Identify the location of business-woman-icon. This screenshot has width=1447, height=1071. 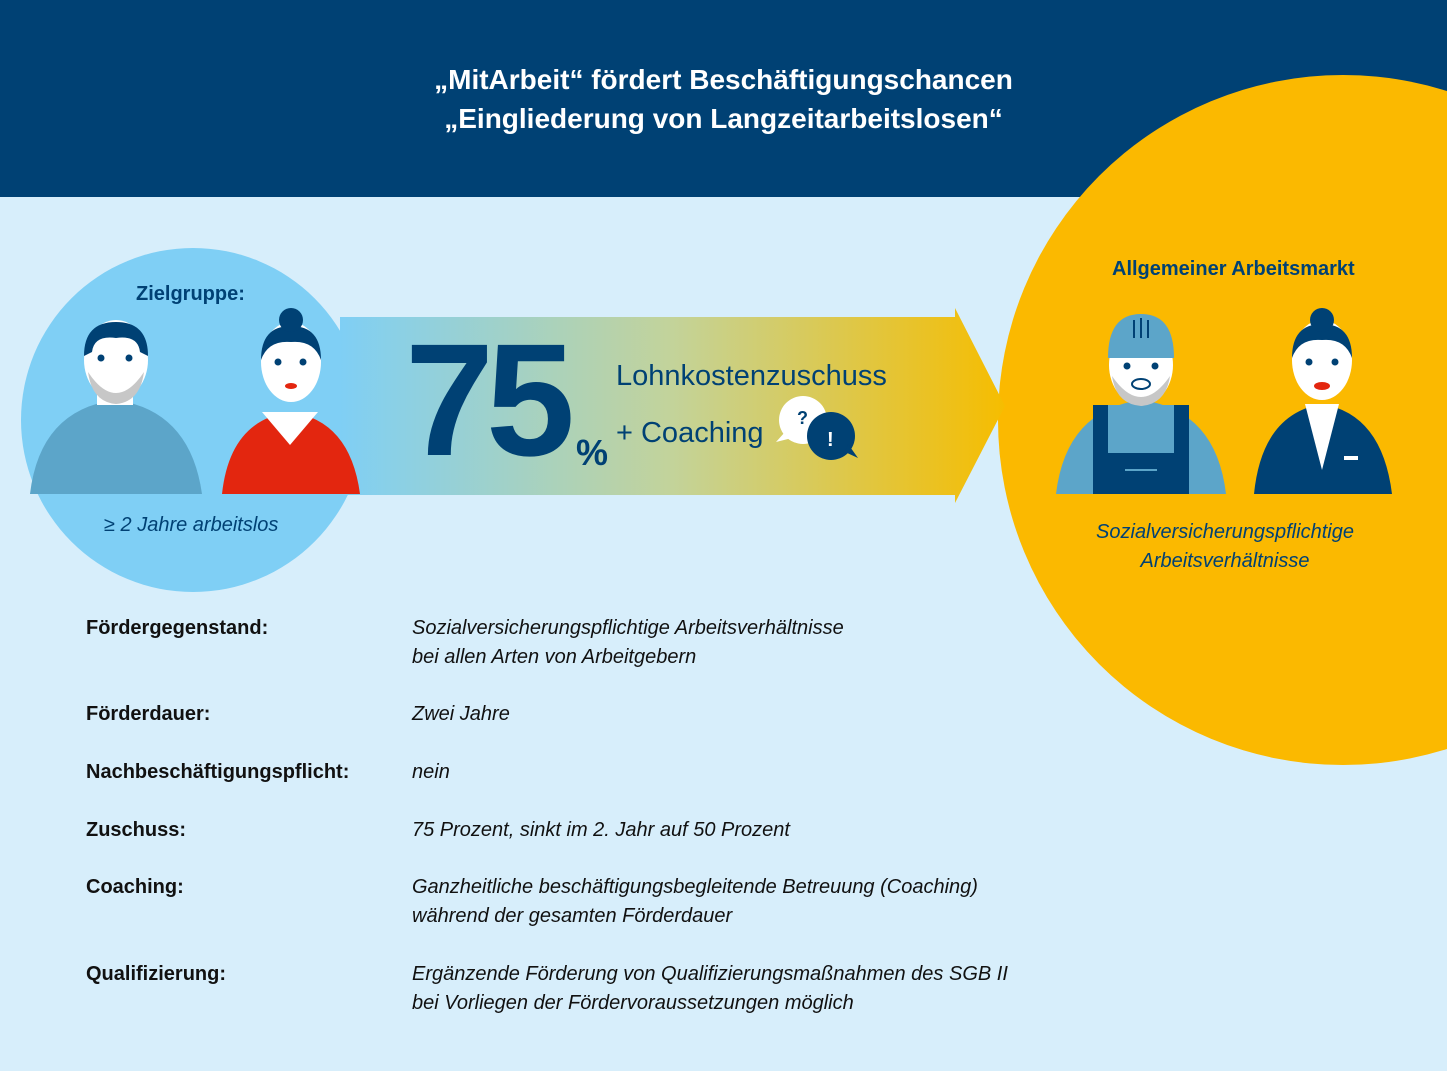
(1323, 401).